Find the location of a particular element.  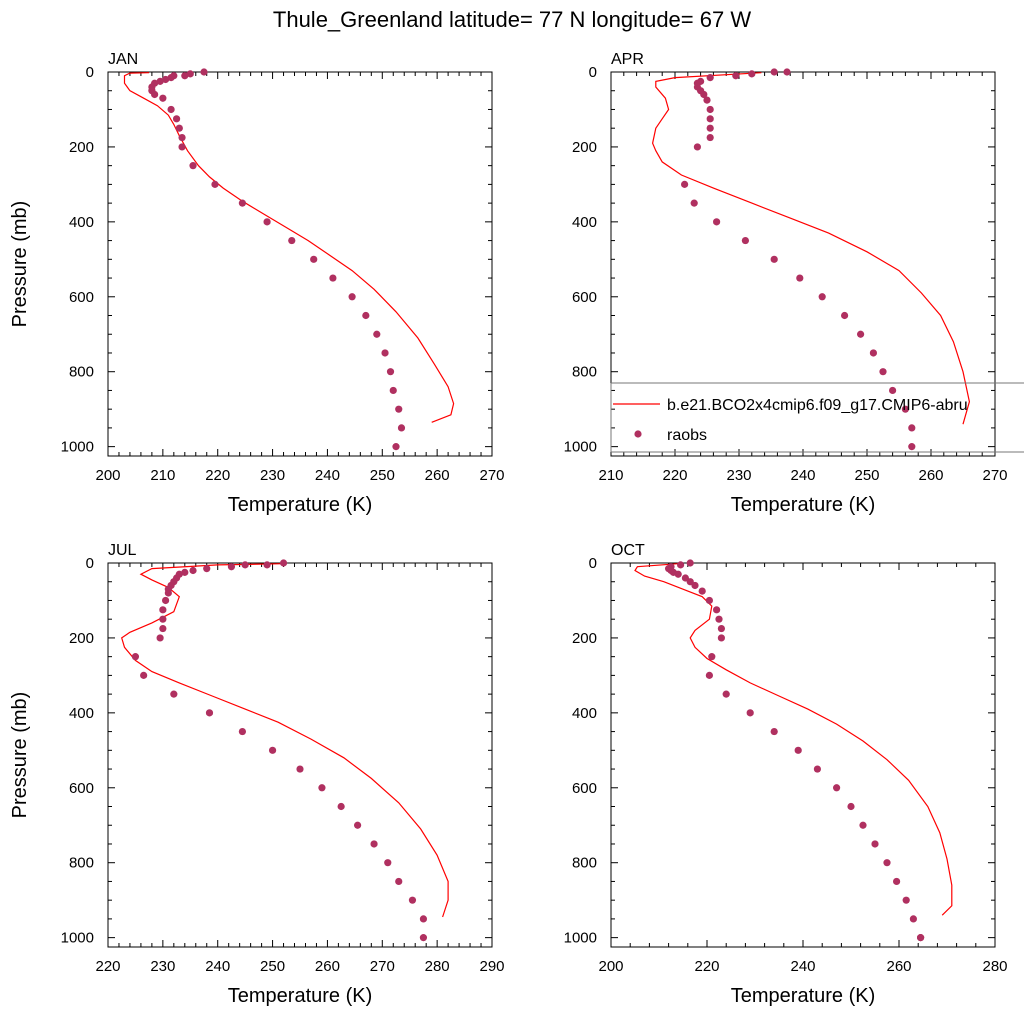

x-tick-label: 280 is located at coordinates (994, 966).